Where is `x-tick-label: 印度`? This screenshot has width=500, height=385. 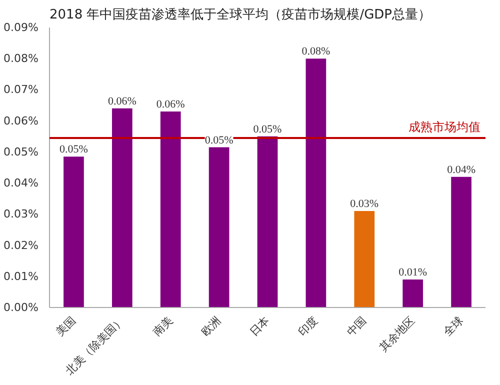 x-tick-label: 印度 is located at coordinates (308, 326).